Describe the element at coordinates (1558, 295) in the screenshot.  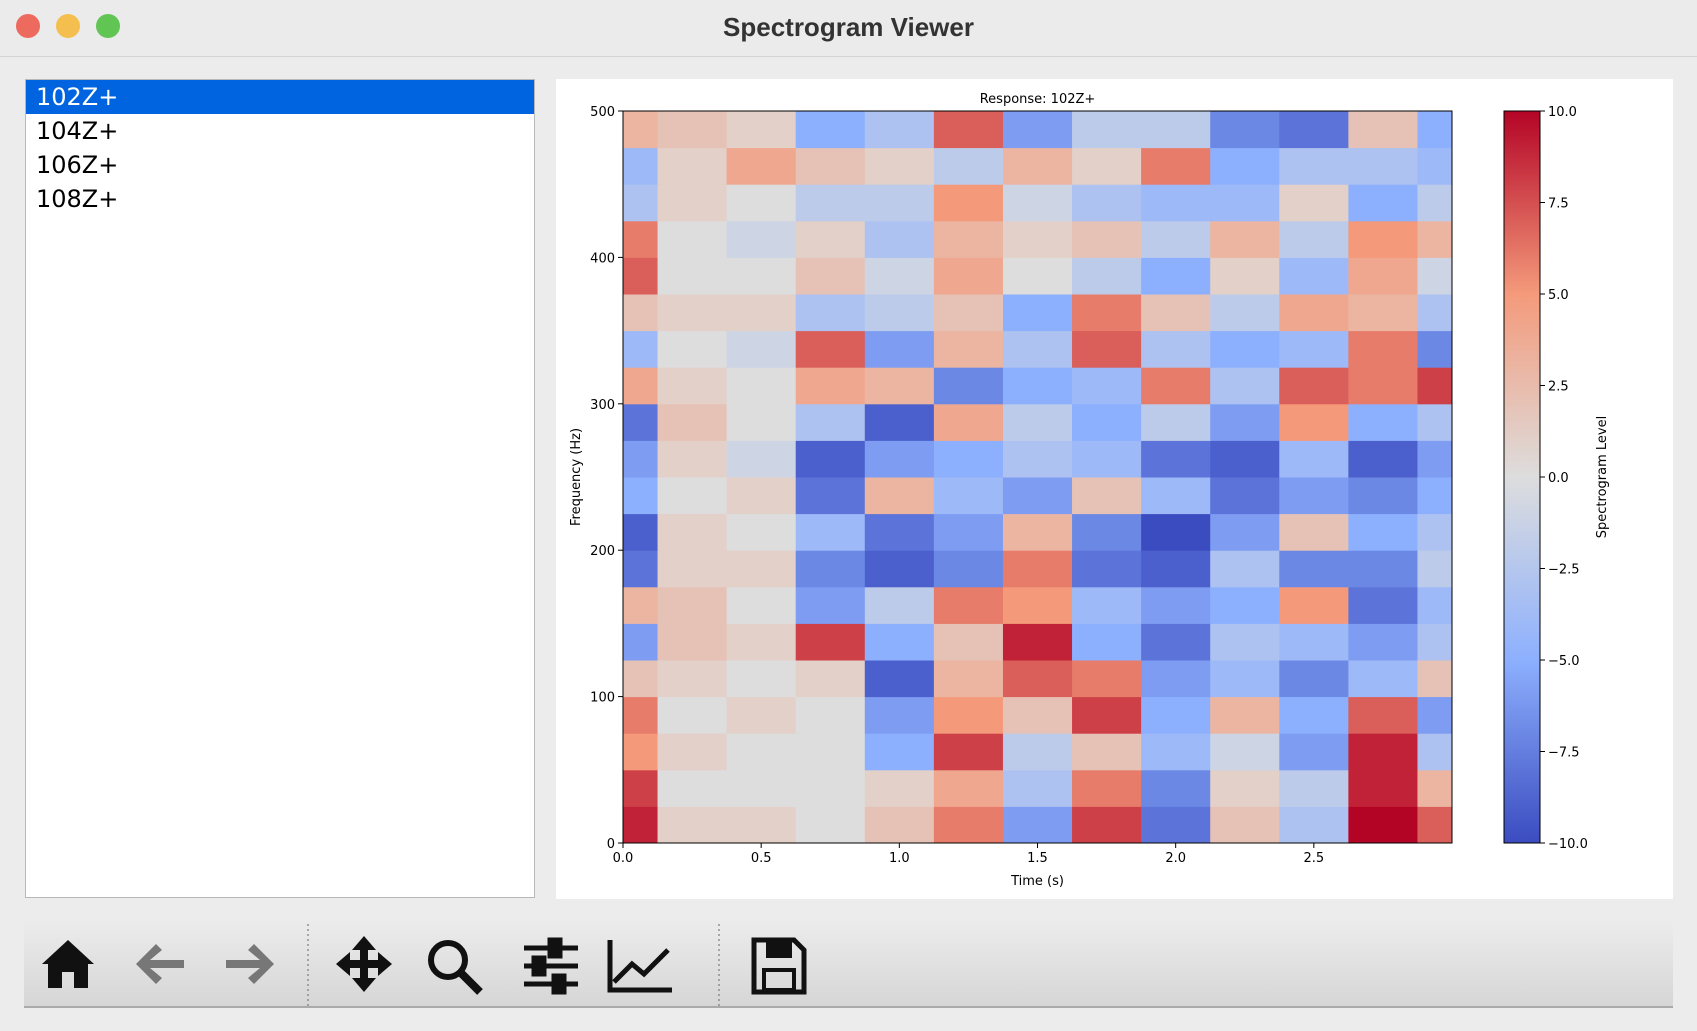
I see `colorbar-tick-label: 5.0` at that location.